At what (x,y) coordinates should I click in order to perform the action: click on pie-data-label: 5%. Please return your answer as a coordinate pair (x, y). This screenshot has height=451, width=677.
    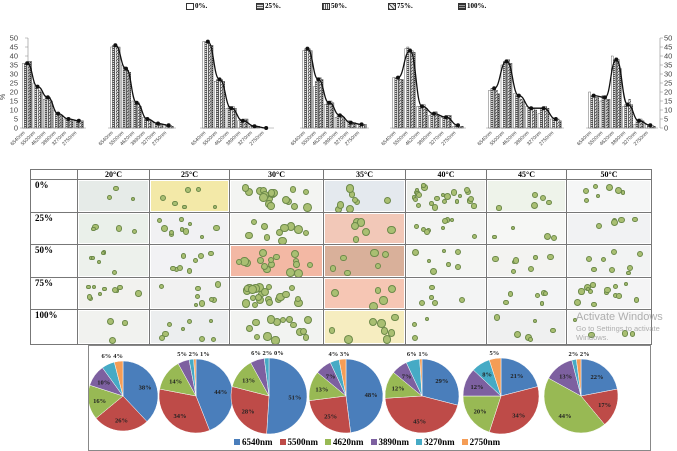
    Looking at the image, I should click on (495, 353).